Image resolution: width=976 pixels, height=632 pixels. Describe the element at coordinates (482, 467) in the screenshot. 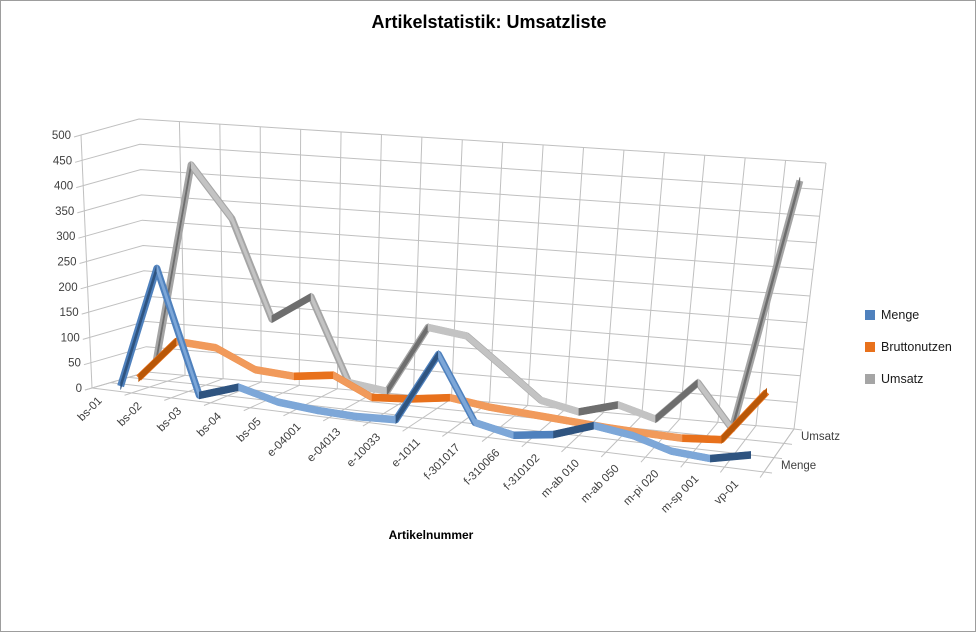

I see `x-category-label: f-310066` at that location.